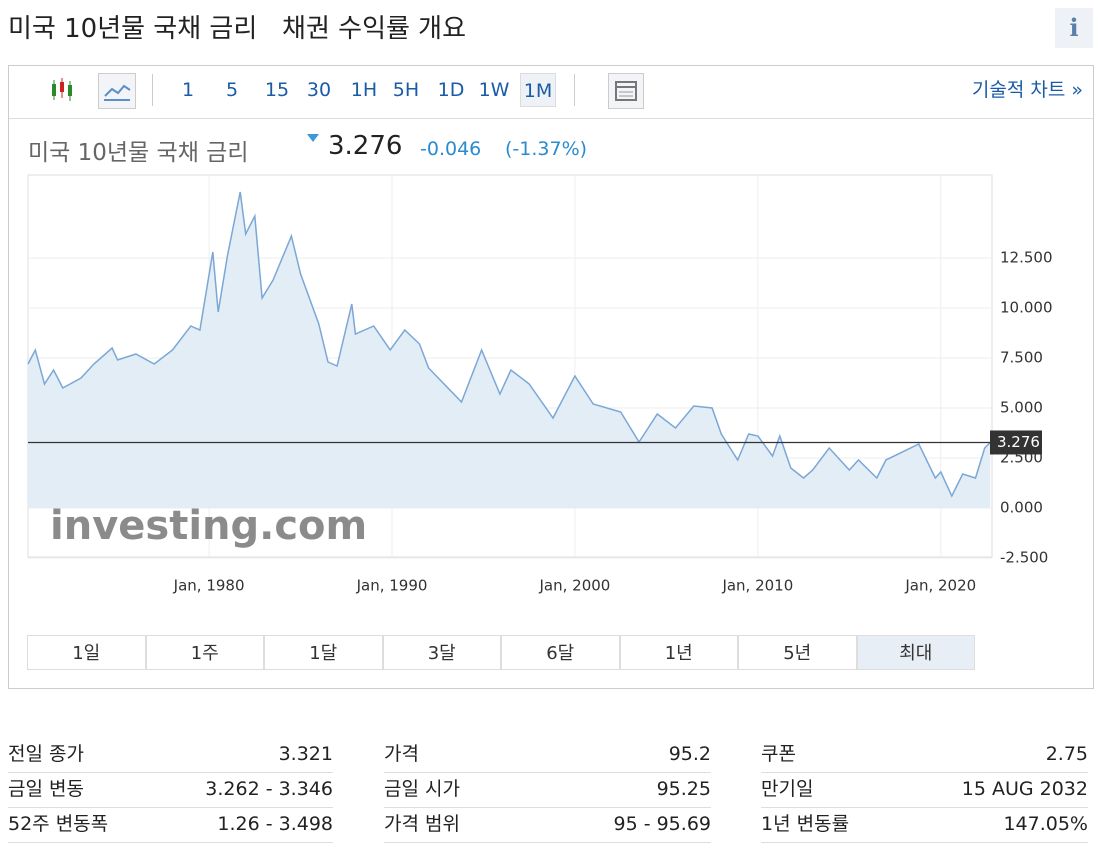 The height and width of the screenshot is (846, 1104). I want to click on range-button: 1주, so click(204, 652).